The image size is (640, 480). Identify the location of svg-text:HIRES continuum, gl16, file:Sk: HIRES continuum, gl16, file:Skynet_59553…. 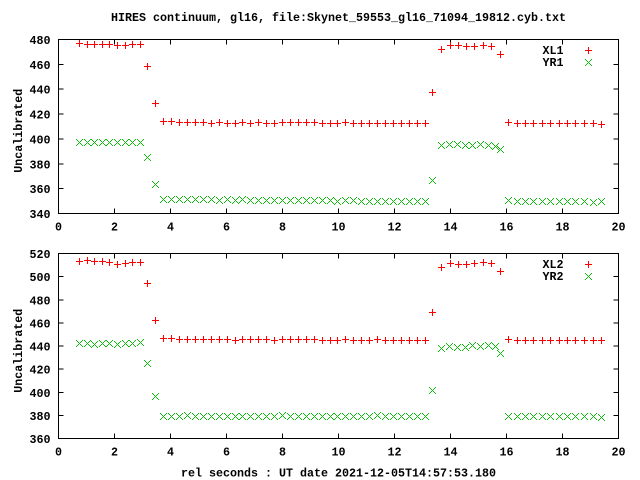
(338, 18).